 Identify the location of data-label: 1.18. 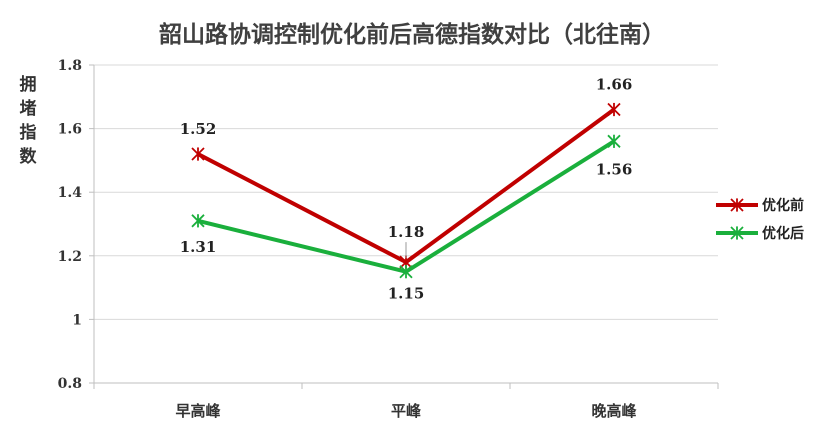
(406, 232).